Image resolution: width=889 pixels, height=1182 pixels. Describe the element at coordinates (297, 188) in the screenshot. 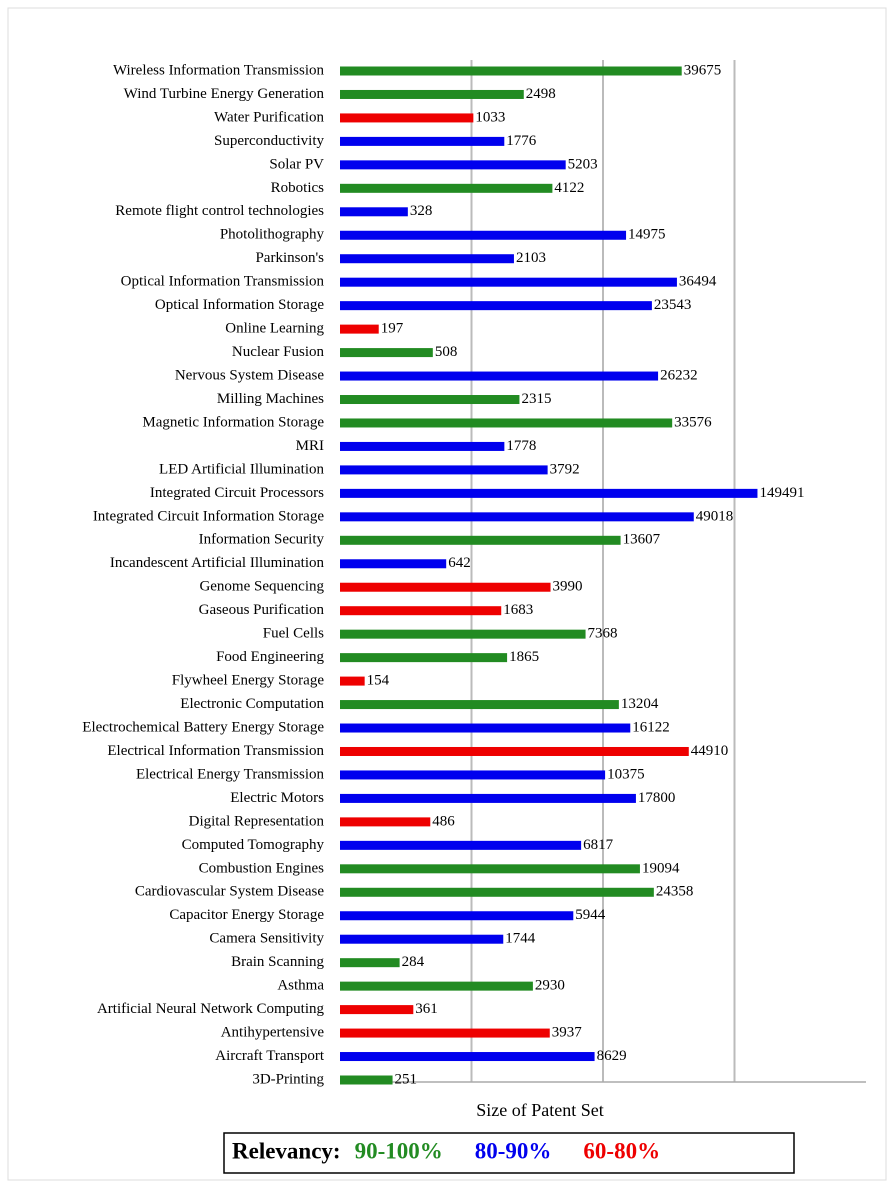

I see `y-tick-label: Robotics` at that location.